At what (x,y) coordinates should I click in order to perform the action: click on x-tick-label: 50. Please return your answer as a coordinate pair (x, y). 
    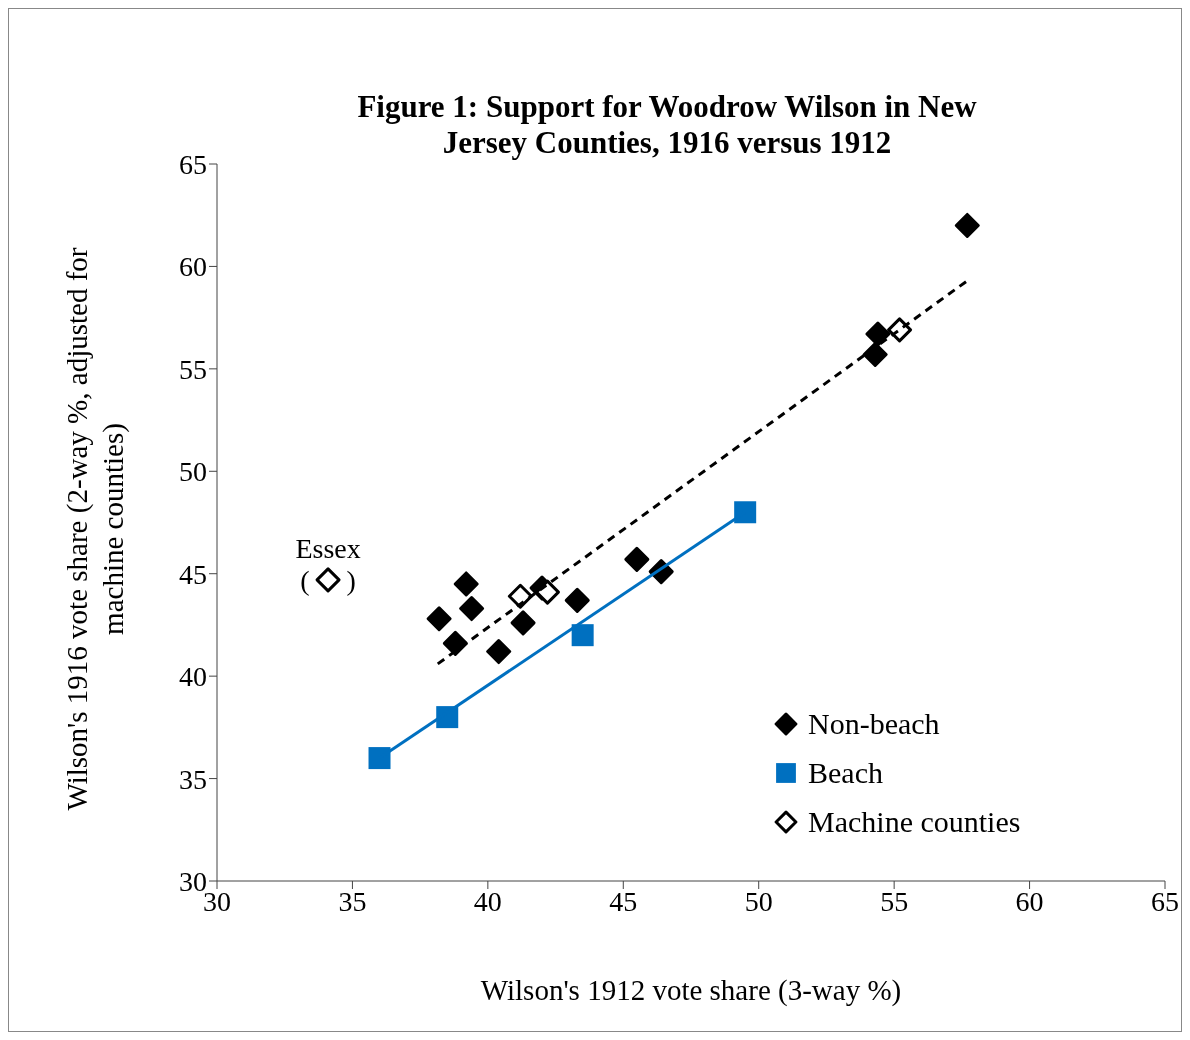
    Looking at the image, I should click on (758, 901).